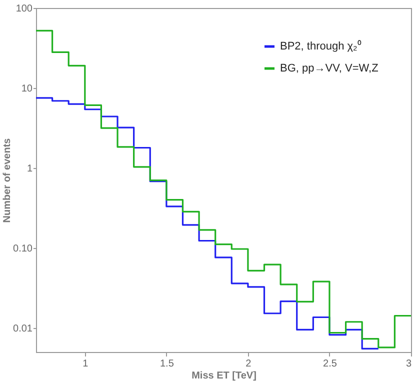  Describe the element at coordinates (321, 46) in the screenshot. I see `legend-label: BP2, through χ₂⁰` at that location.